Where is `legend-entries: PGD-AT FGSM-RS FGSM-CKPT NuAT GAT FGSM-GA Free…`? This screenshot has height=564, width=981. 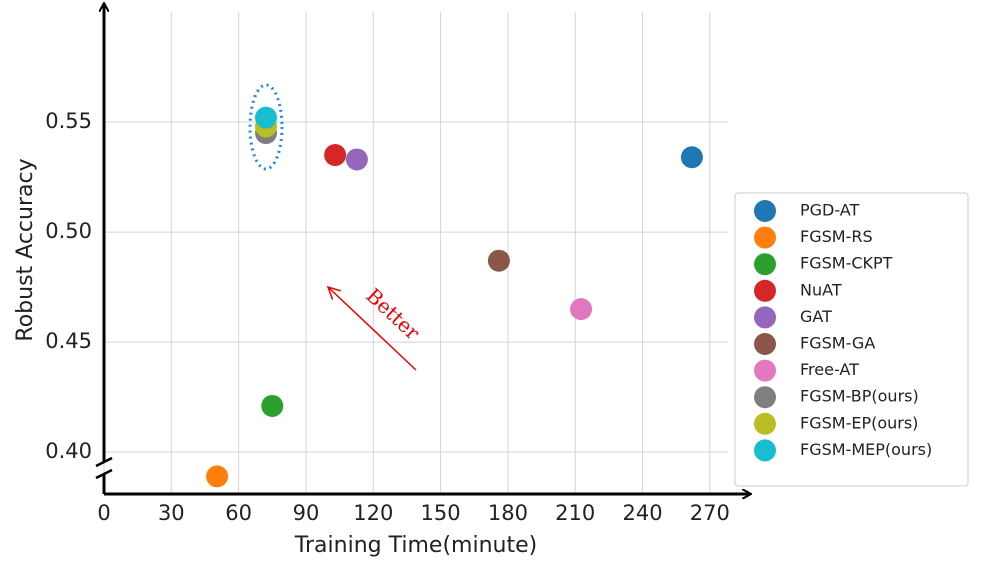
legend-entries: PGD-AT FGSM-RS FGSM-CKPT NuAT GAT FGSM-GA Free… is located at coordinates (843, 331).